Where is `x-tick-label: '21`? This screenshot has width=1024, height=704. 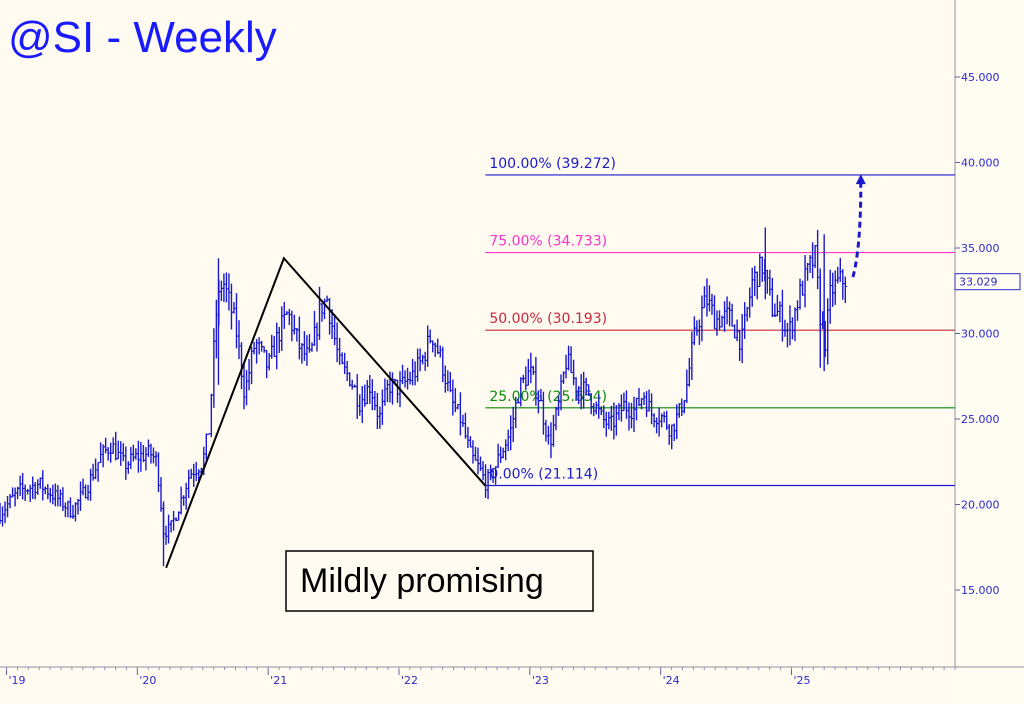
x-tick-label: '21 is located at coordinates (278, 680).